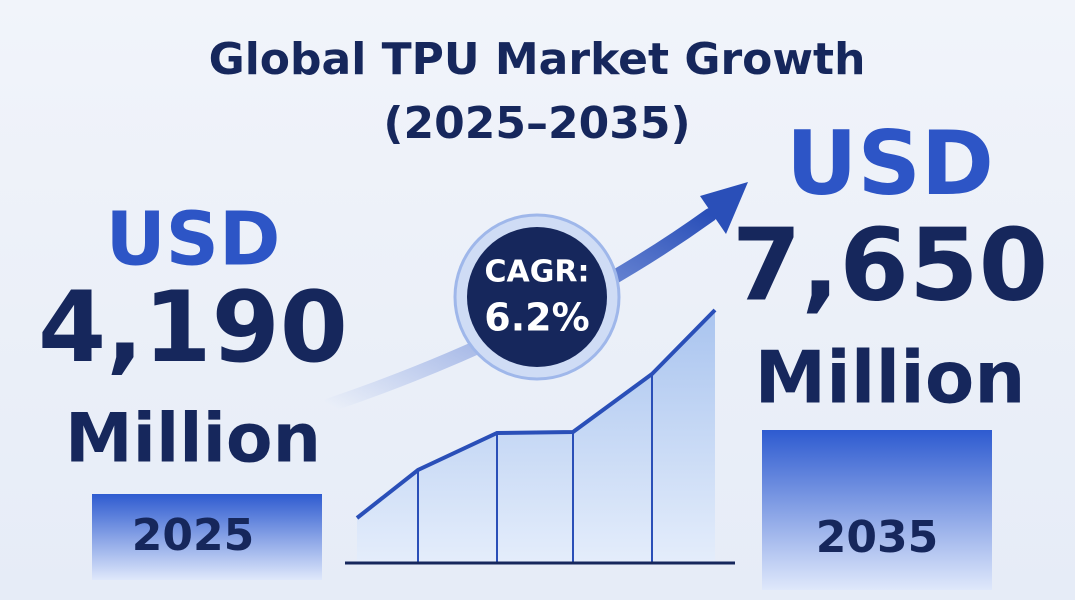 This screenshot has width=1075, height=600. What do you see at coordinates (536, 123) in the screenshot?
I see `subtitle: (2025–2035)` at bounding box center [536, 123].